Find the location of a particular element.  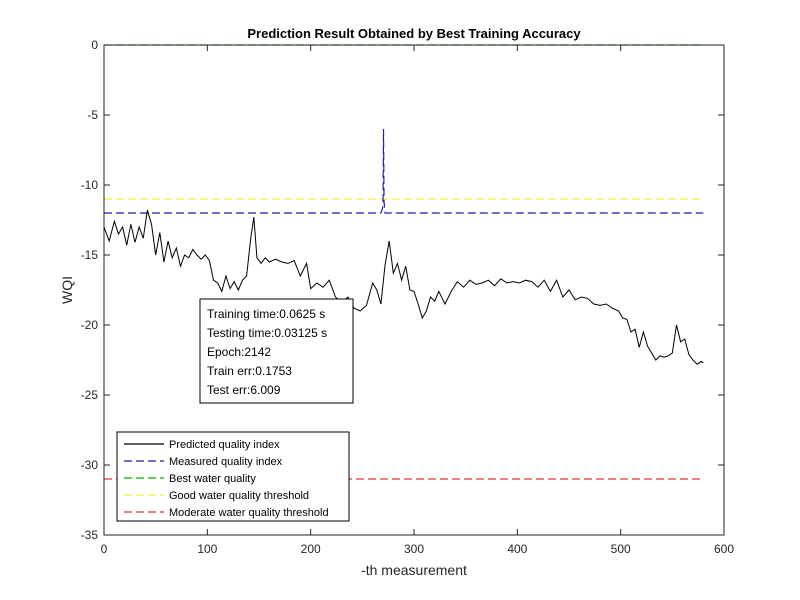

info-training-time: Training time:0.0625 s is located at coordinates (266, 314).